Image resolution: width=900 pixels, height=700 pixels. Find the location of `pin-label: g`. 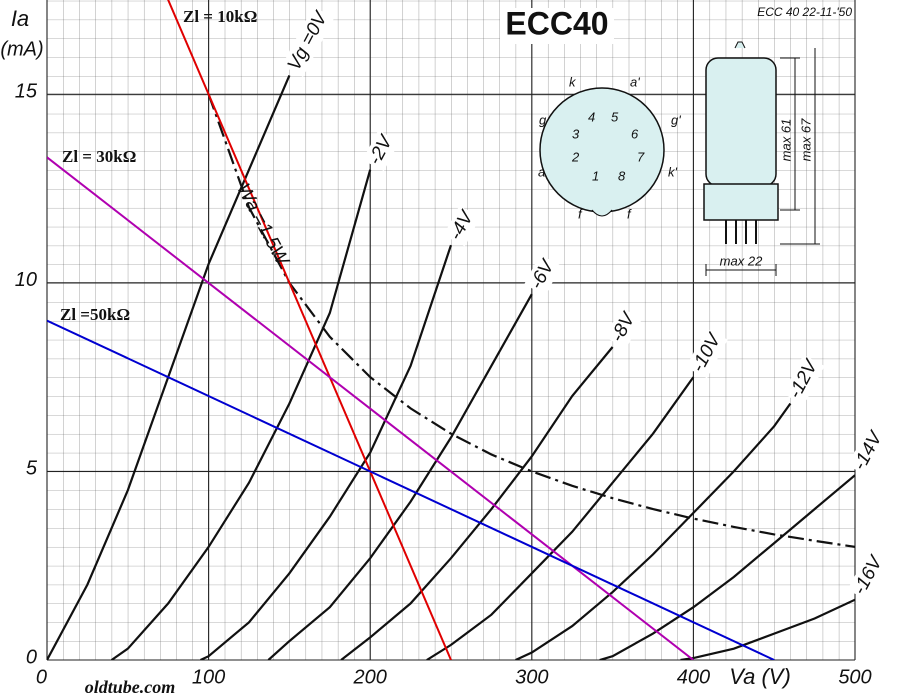

pin-label: g is located at coordinates (543, 119).